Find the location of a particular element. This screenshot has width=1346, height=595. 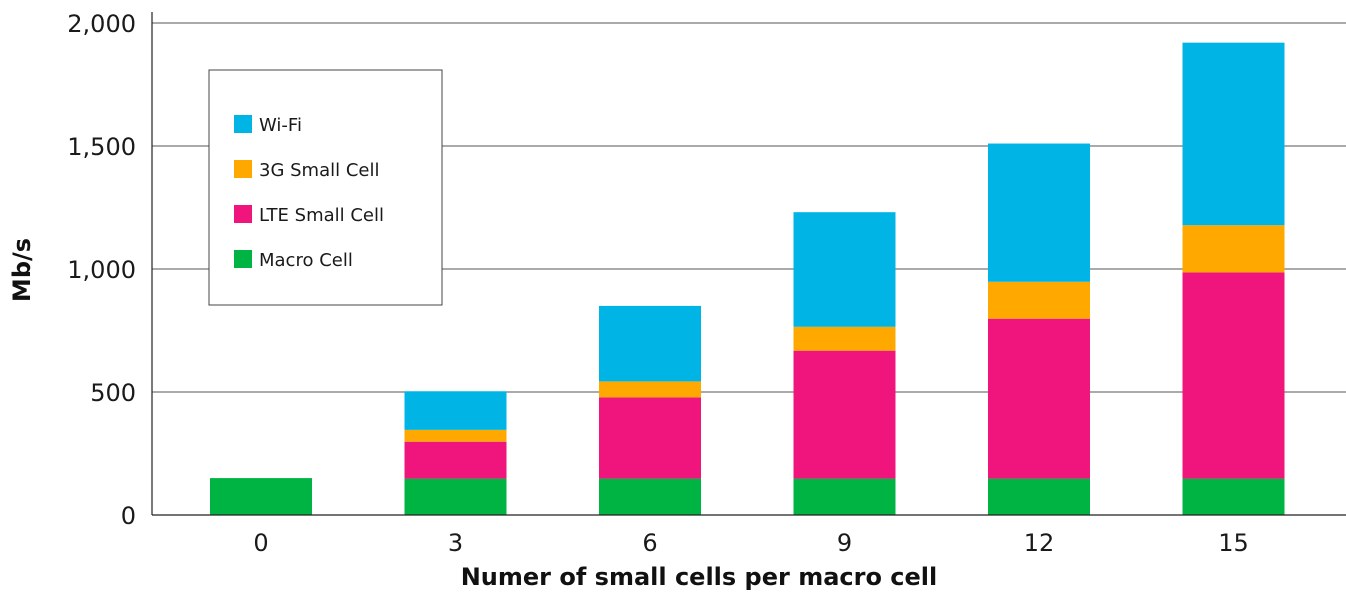

x-tick-label: 9 is located at coordinates (844, 543).